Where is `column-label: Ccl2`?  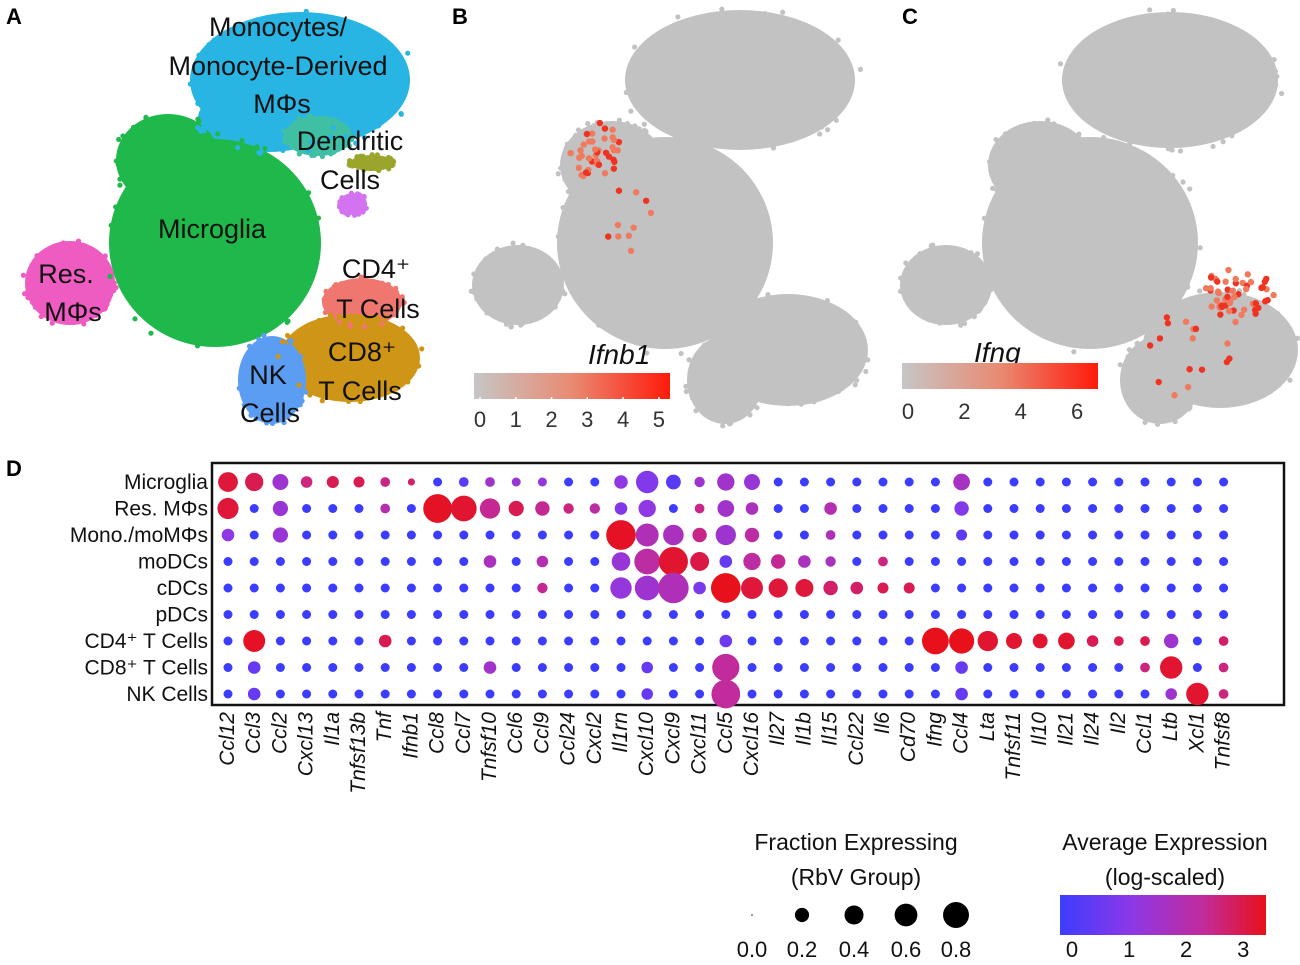 column-label: Ccl2 is located at coordinates (279, 733).